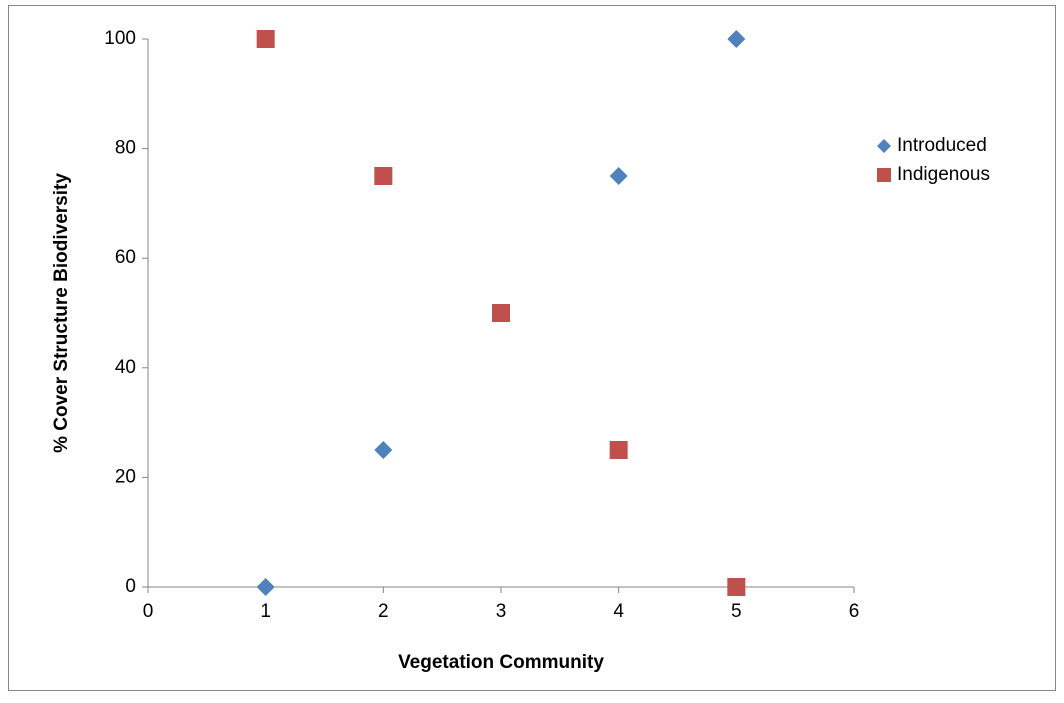 The height and width of the screenshot is (703, 1064). Describe the element at coordinates (265, 611) in the screenshot. I see `x-tick-label: 1` at that location.